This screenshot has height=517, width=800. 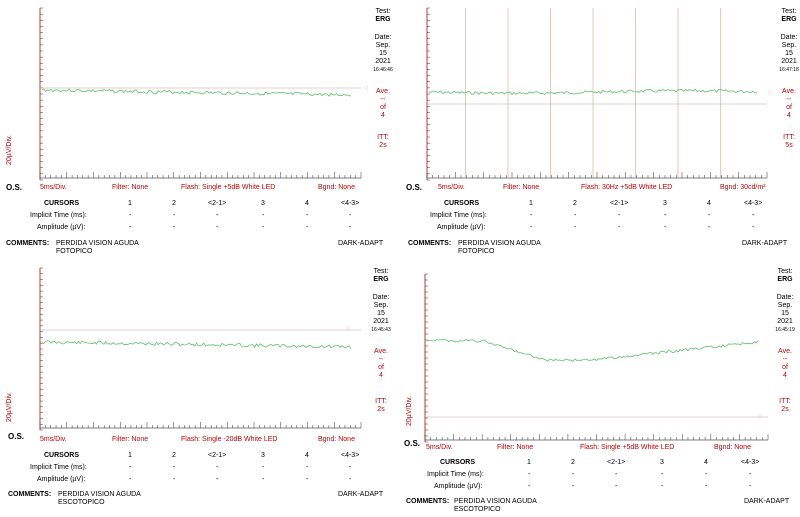 I want to click on y-scale-label: 20µV/Div., so click(x=9, y=150).